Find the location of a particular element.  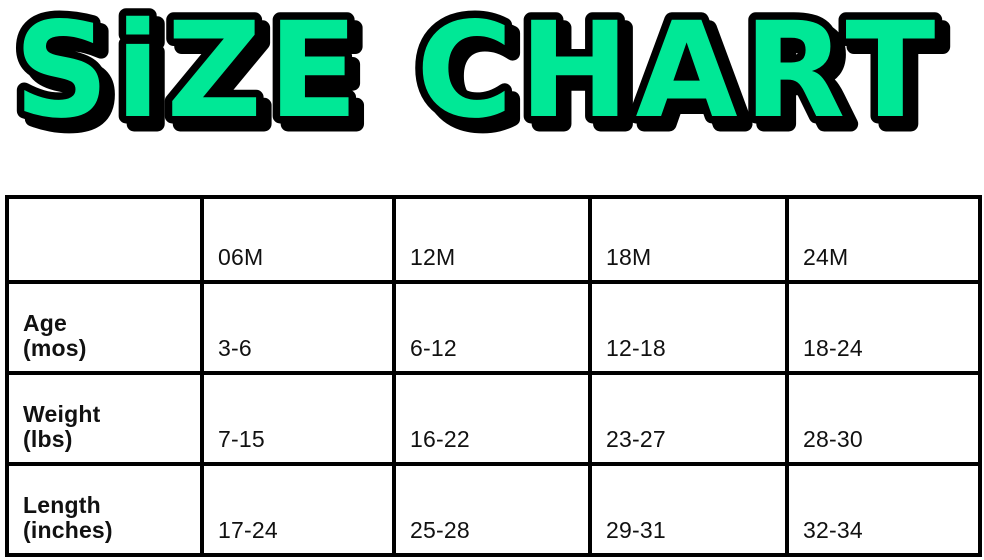

cell-weight-12m: 16-22 is located at coordinates (492, 418).